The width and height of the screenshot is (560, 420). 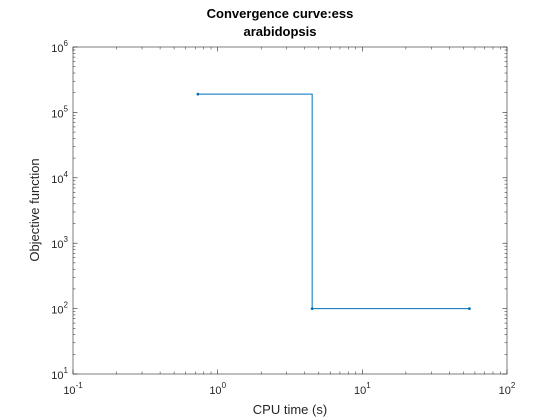 What do you see at coordinates (34, 209) in the screenshot?
I see `y-axis-label: Objective function` at bounding box center [34, 209].